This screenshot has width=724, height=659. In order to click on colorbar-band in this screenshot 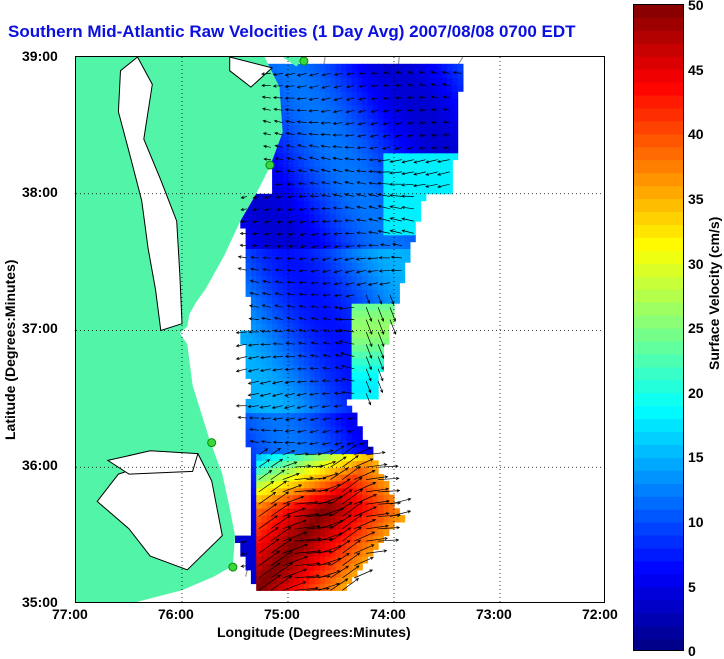, I will do `click(658, 283)`.